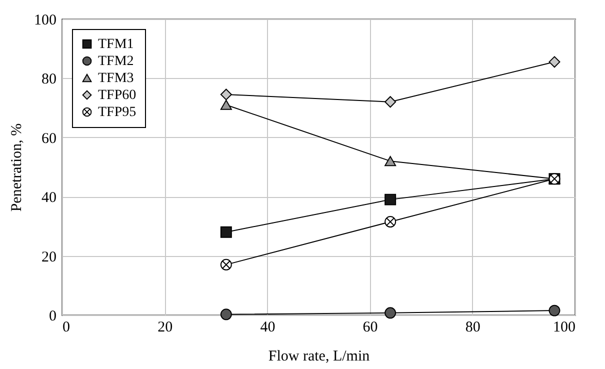  I want to click on y-tick-label: 40, so click(49, 198).